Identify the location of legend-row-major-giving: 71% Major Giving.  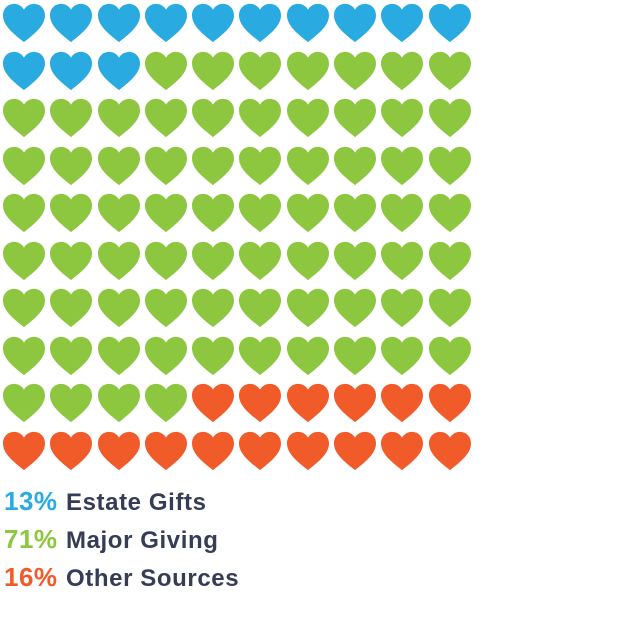
(121, 543).